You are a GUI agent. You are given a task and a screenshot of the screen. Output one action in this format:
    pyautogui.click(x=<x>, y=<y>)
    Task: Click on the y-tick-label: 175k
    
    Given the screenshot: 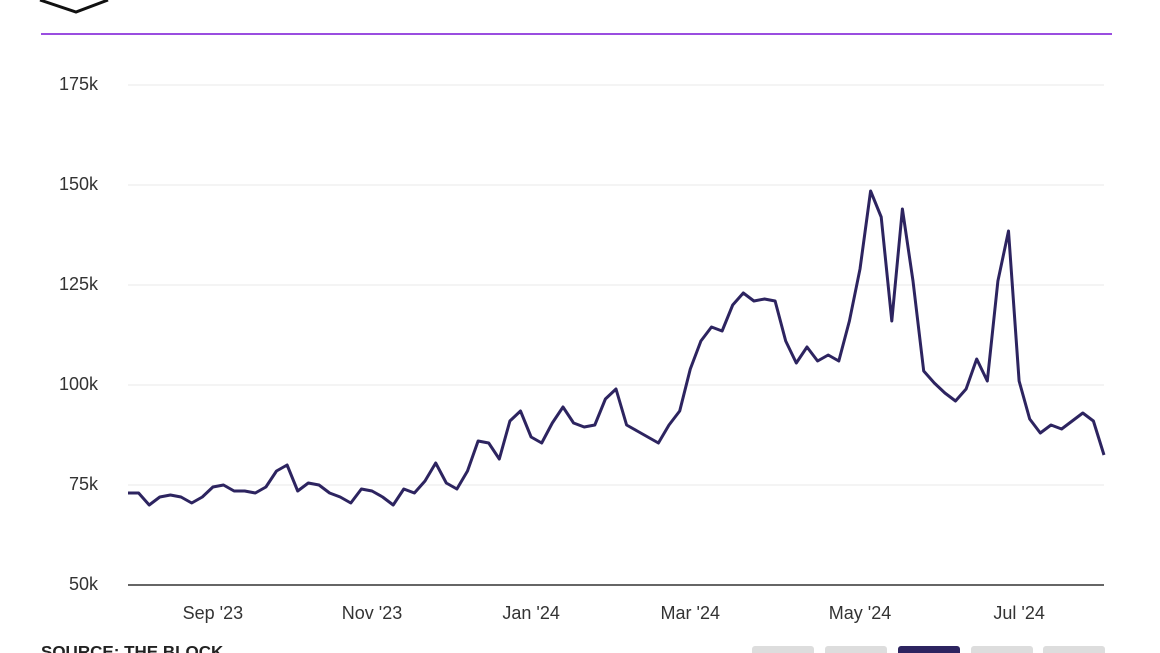 What is the action you would take?
    pyautogui.click(x=79, y=84)
    